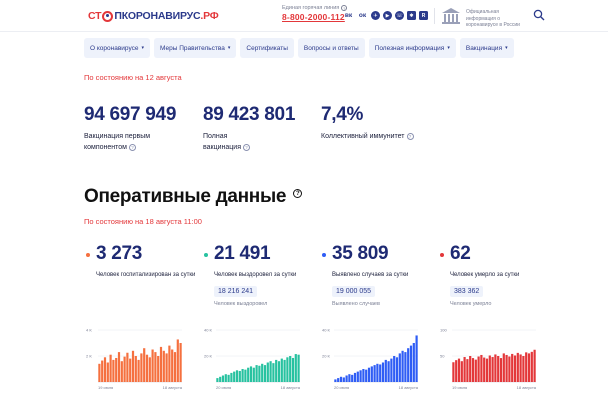 The width and height of the screenshot is (608, 406). Describe the element at coordinates (117, 48) in the screenshot. I see `nav-item-0: О коронавирусе ▾` at that location.